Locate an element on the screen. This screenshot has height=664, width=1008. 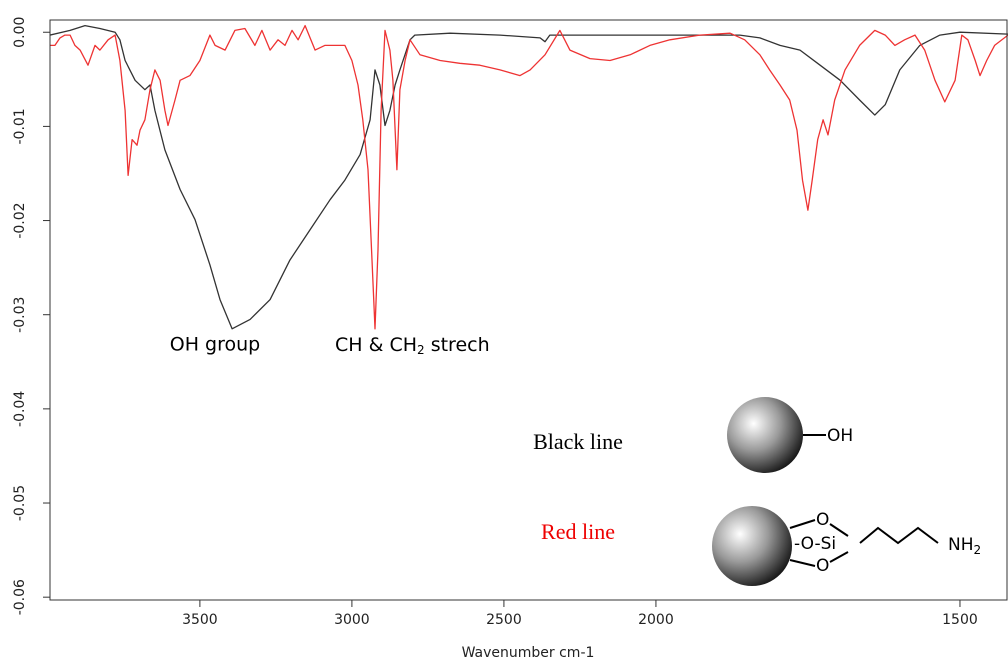
x-axis-label: Wavenumber cm-1 is located at coordinates (528, 653).